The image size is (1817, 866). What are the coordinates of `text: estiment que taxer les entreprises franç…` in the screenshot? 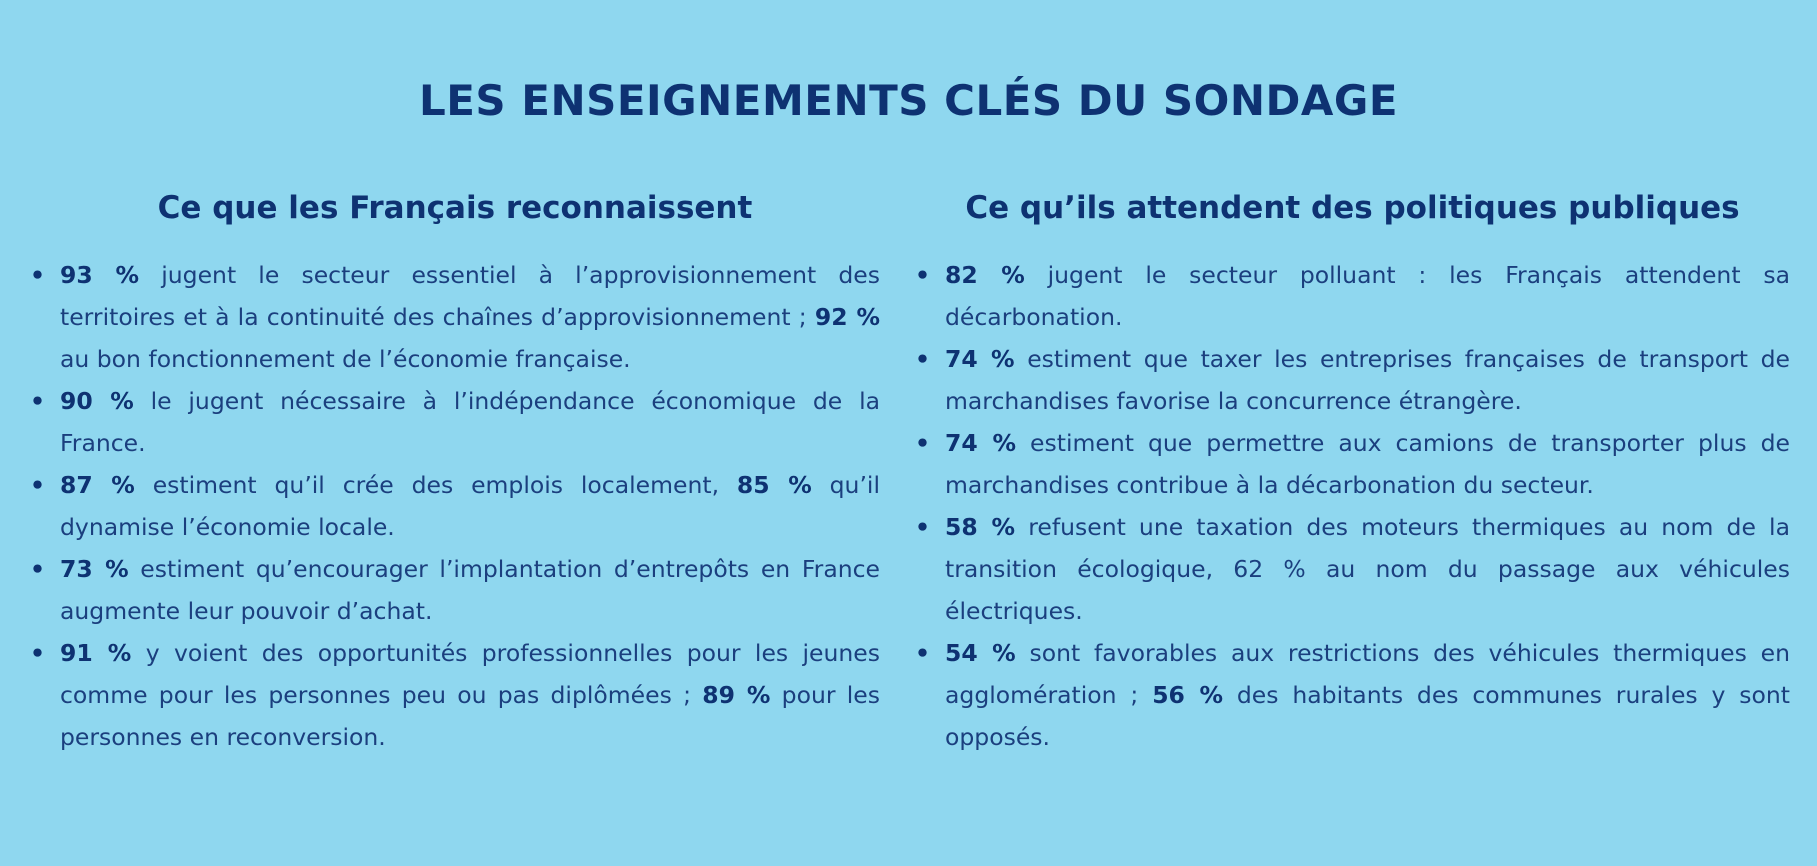 It's located at (1367, 380).